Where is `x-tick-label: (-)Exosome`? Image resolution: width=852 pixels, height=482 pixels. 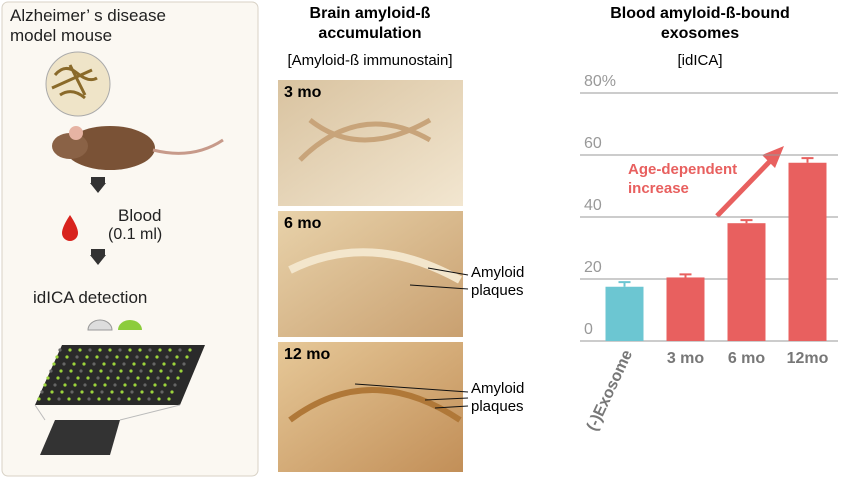
x-tick-label: (-)Exosome is located at coordinates (610, 390).